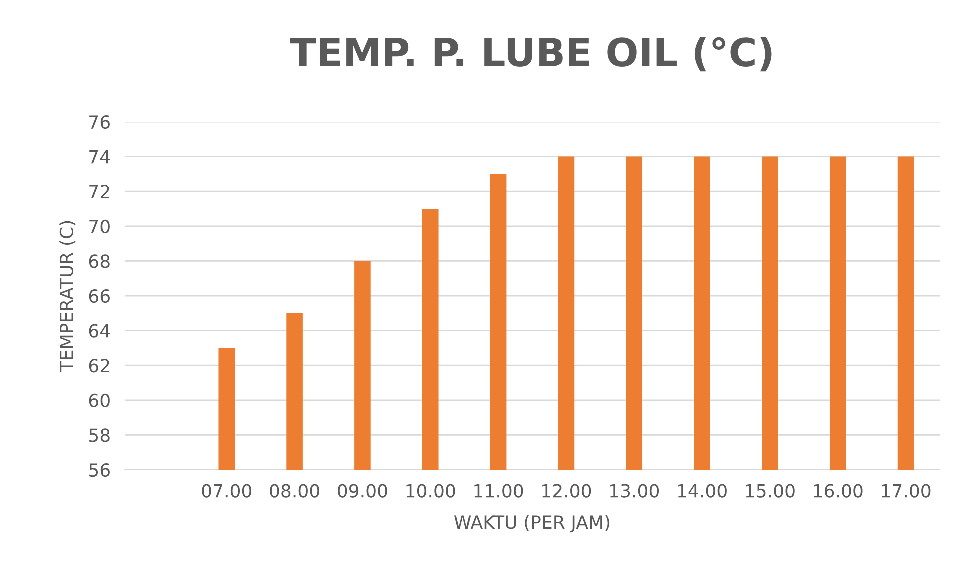 The height and width of the screenshot is (579, 957). I want to click on x-tick-label: 11.00, so click(499, 491).